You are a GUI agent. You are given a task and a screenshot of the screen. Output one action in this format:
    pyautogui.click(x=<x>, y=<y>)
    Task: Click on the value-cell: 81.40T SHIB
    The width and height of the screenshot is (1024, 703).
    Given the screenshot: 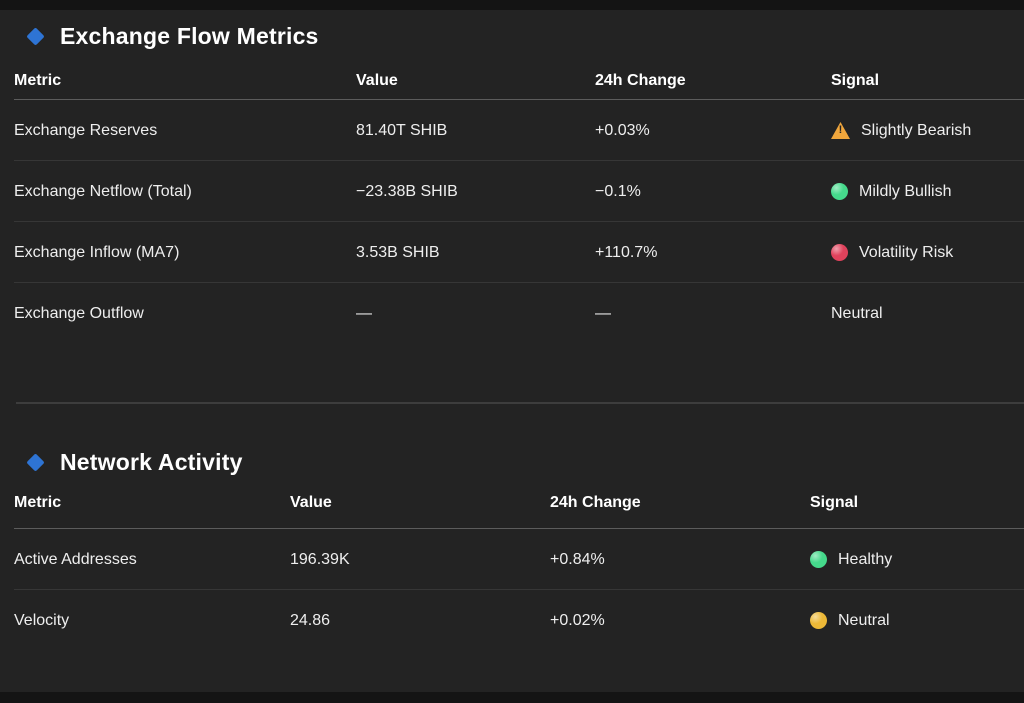 What is the action you would take?
    pyautogui.click(x=402, y=130)
    